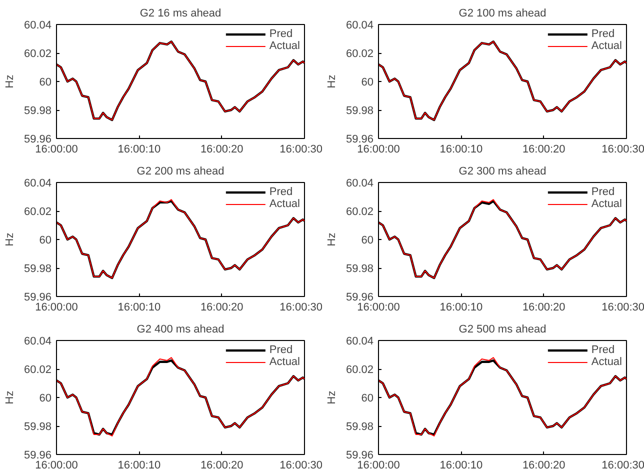 The height and width of the screenshot is (475, 644). I want to click on chart-title: G2 200 ms ahead, so click(180, 172).